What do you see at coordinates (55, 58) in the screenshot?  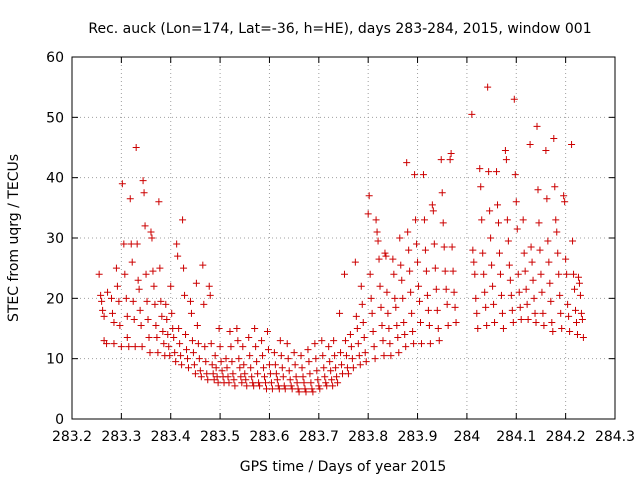 I see `y-tick-label: 60` at bounding box center [55, 58].